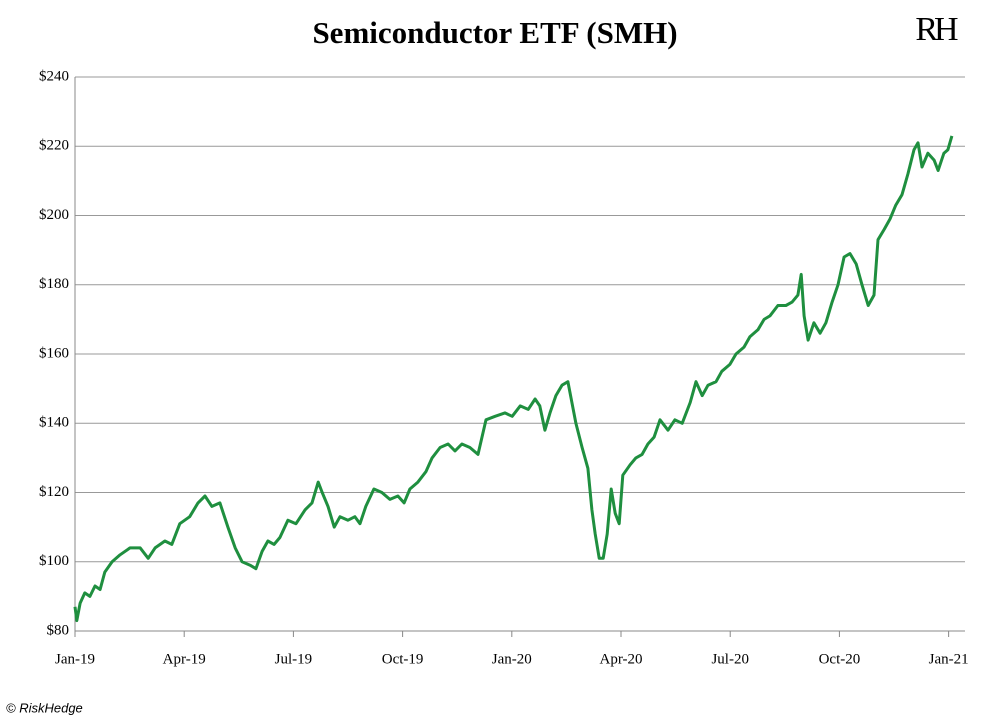 This screenshot has width=985, height=722. What do you see at coordinates (403, 659) in the screenshot?
I see `x-tick-label: Oct-19` at bounding box center [403, 659].